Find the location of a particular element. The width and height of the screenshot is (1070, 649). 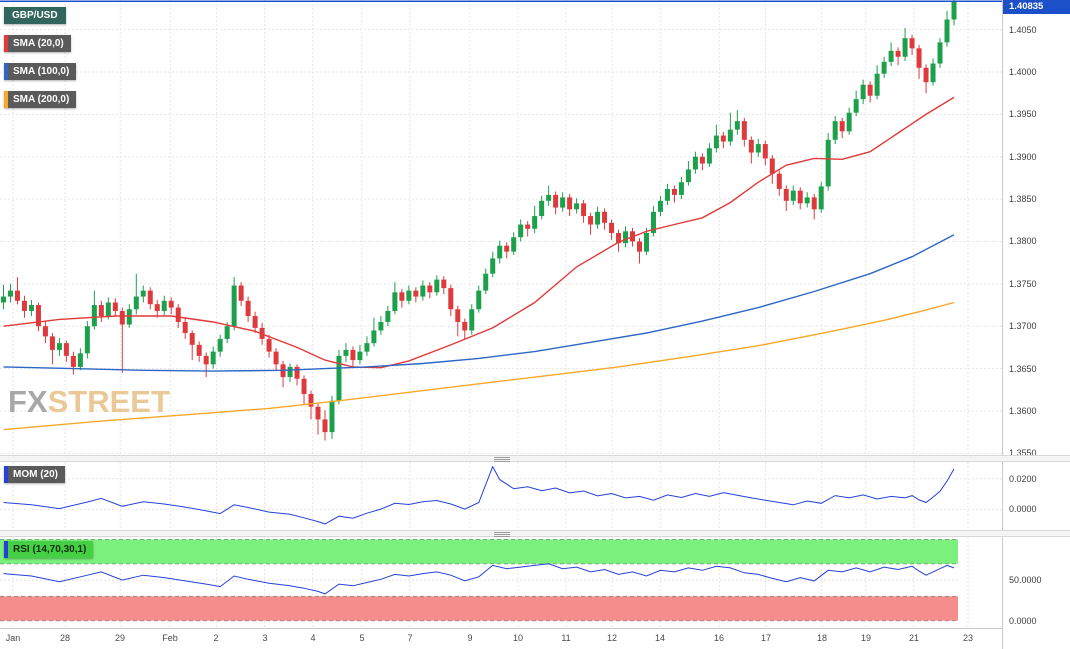

last-price-badge: 1.40835 is located at coordinates (1036, 7).